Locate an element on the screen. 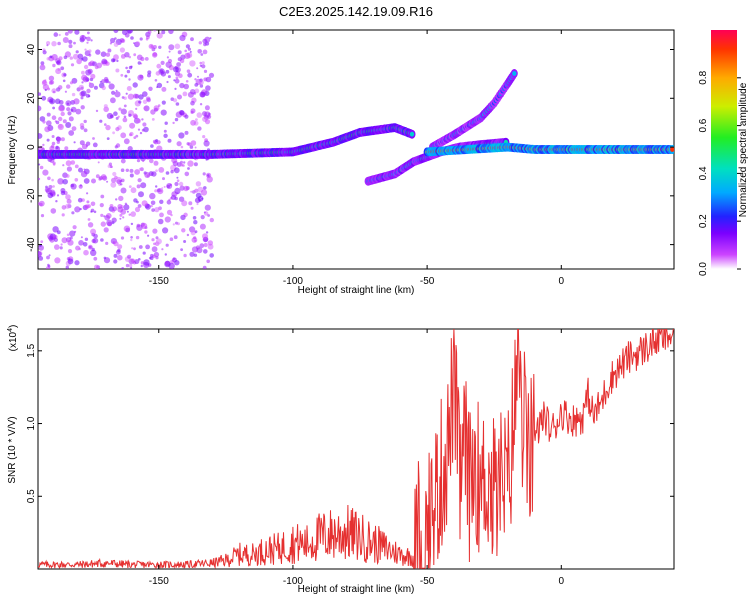  y-tick-label: 20 is located at coordinates (31, 98).